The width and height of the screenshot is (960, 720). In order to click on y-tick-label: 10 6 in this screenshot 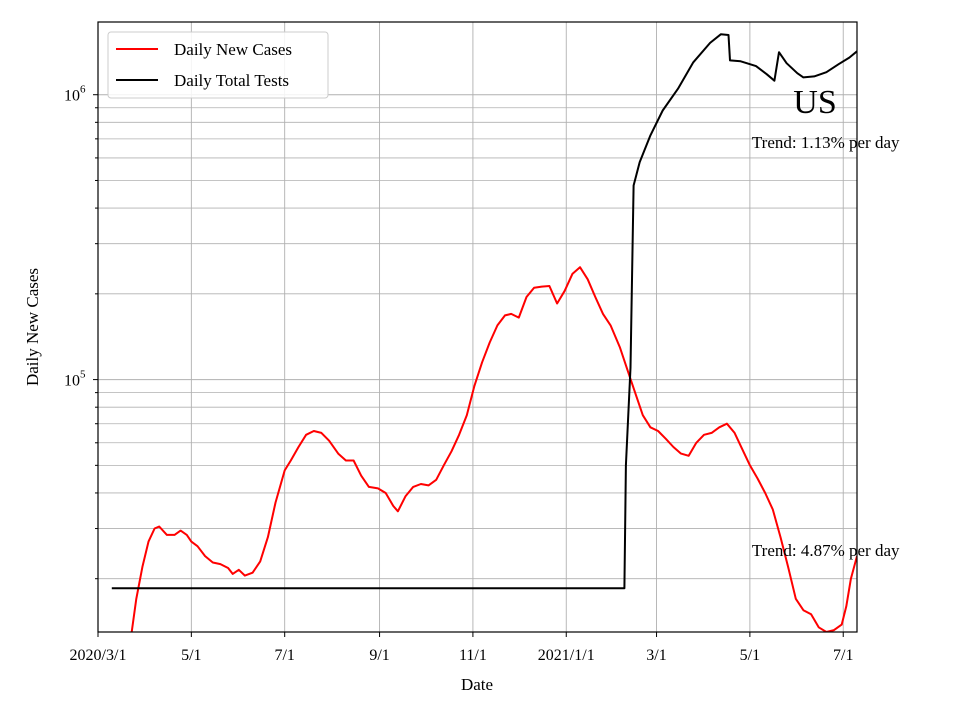, I will do `click(75, 94)`.